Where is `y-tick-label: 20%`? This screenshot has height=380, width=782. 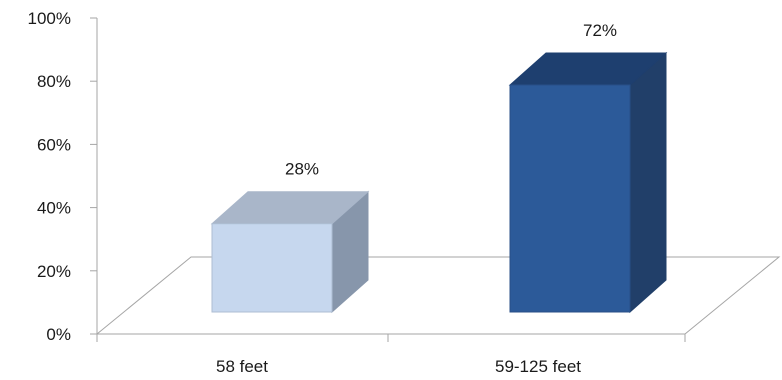
y-tick-label: 20% is located at coordinates (54, 271).